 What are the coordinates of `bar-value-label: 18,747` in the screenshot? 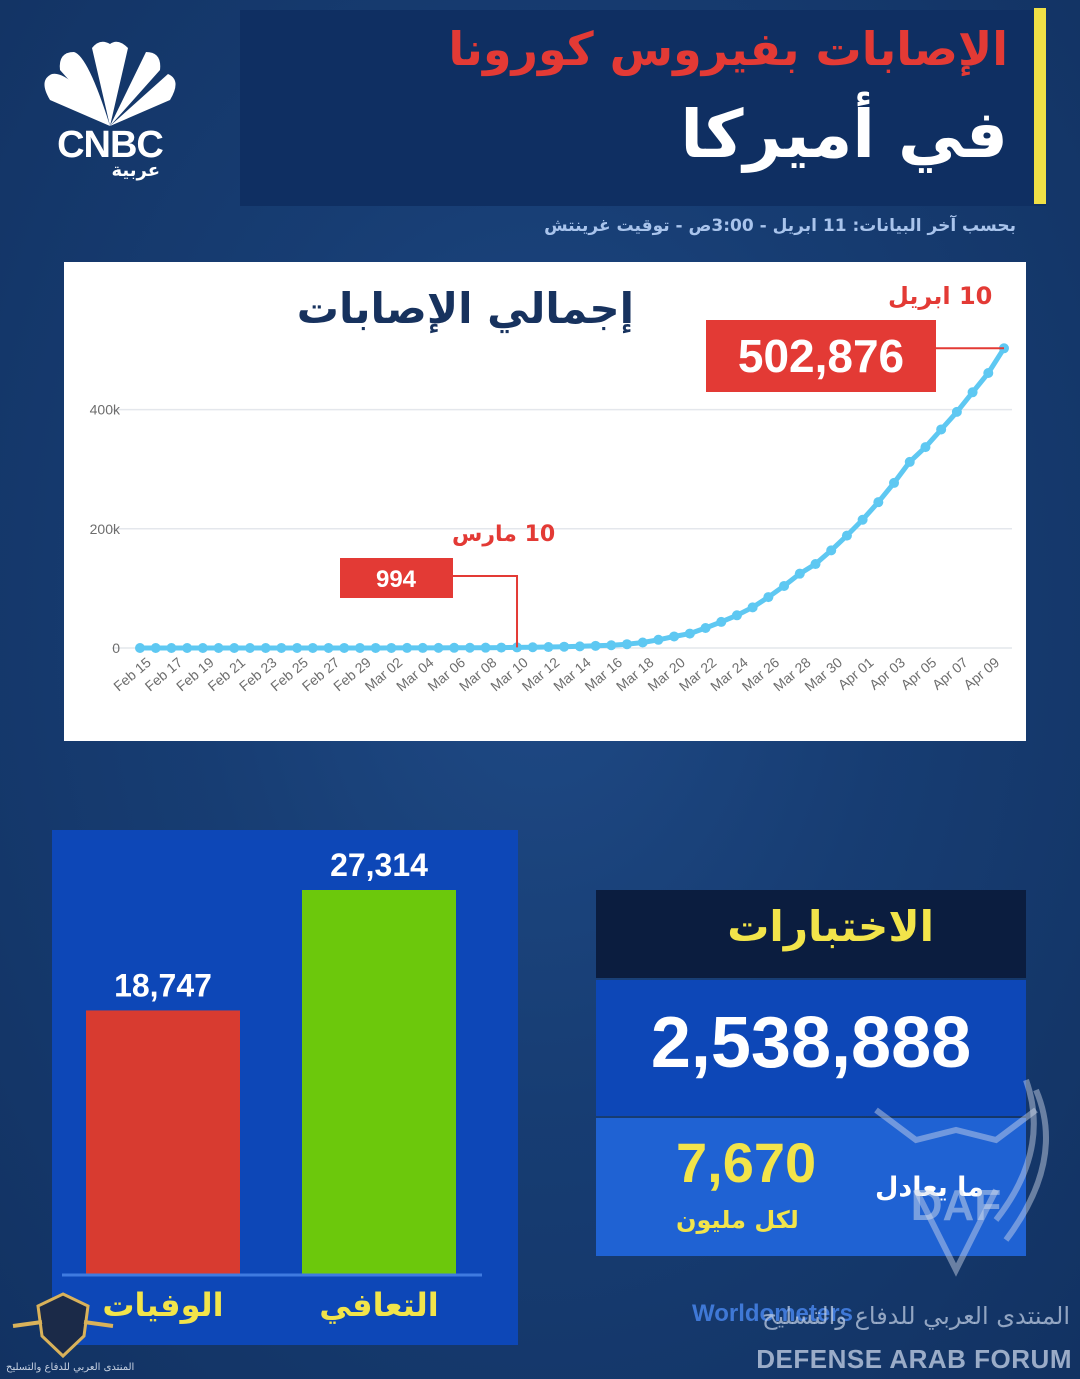 It's located at (163, 985).